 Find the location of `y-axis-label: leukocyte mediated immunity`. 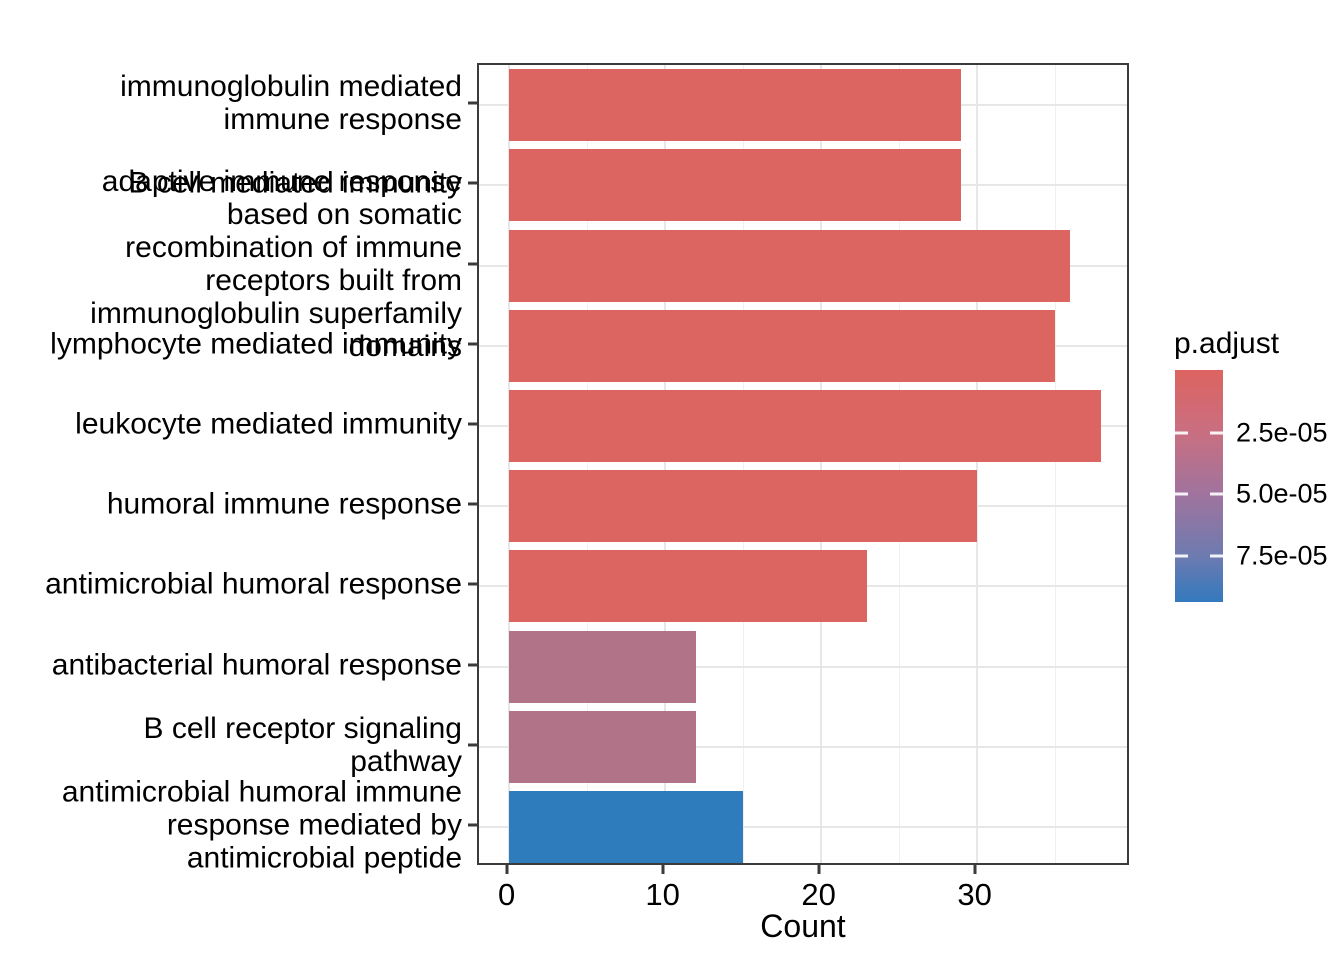

y-axis-label: leukocyte mediated immunity is located at coordinates (268, 424).